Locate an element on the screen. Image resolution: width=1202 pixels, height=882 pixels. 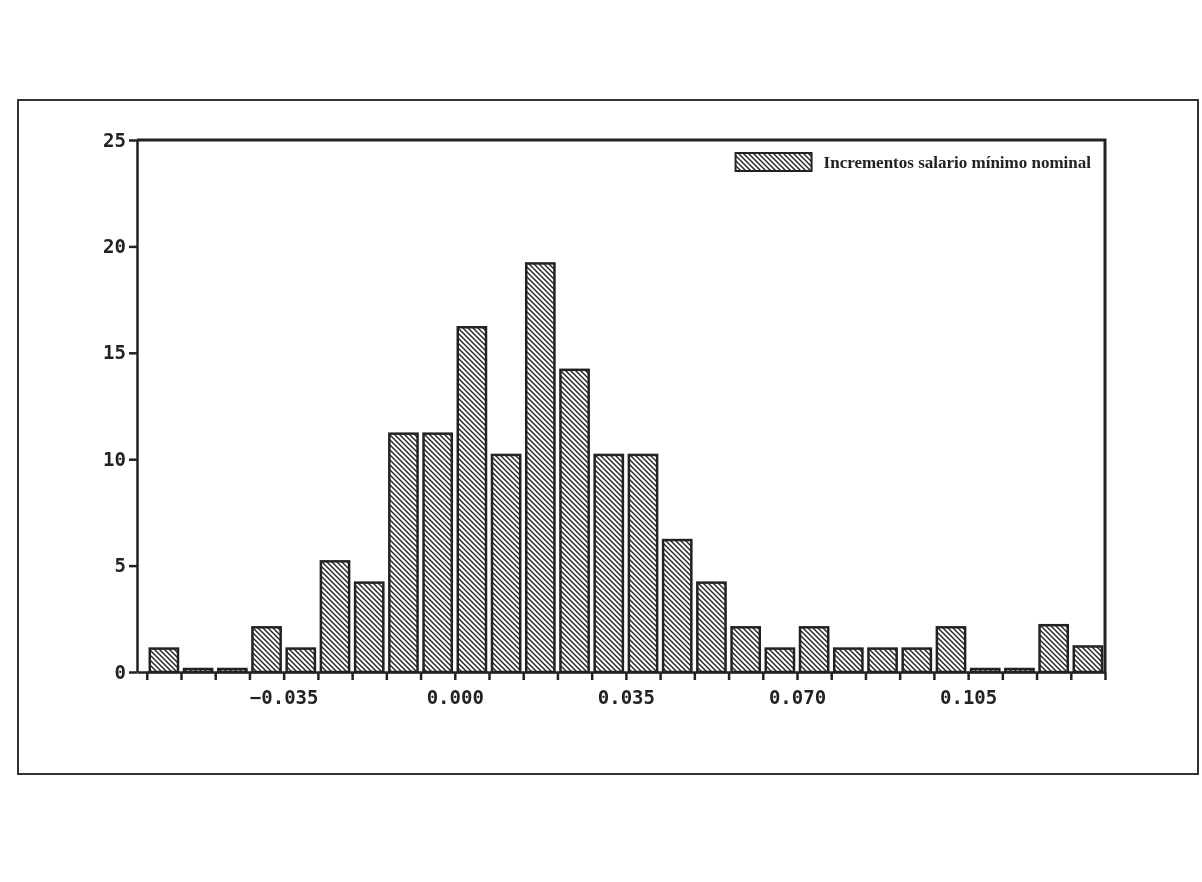
y-tick-label: 10 is located at coordinates (114, 458).